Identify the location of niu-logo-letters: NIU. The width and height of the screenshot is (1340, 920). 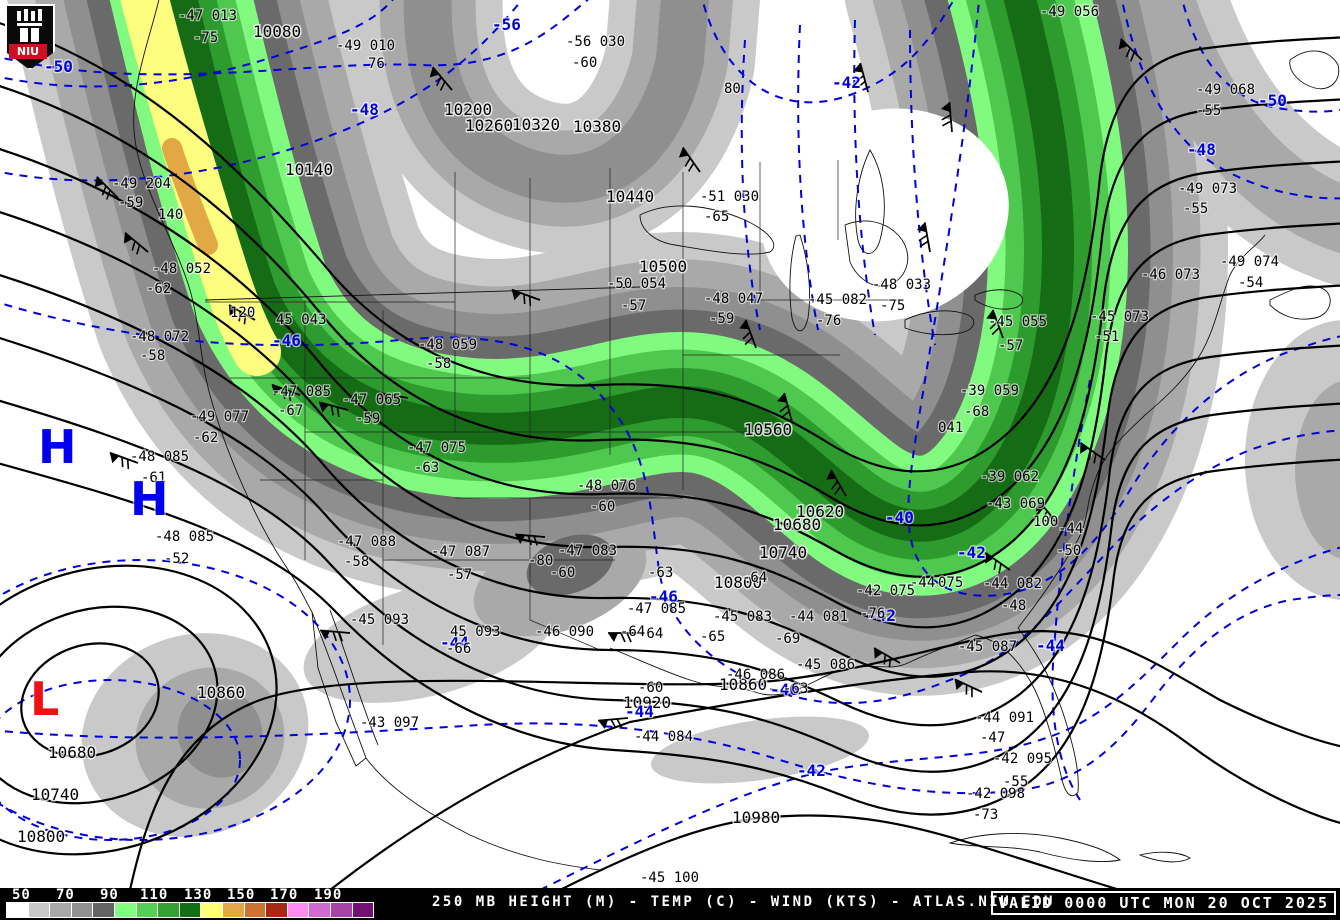
(28, 51).